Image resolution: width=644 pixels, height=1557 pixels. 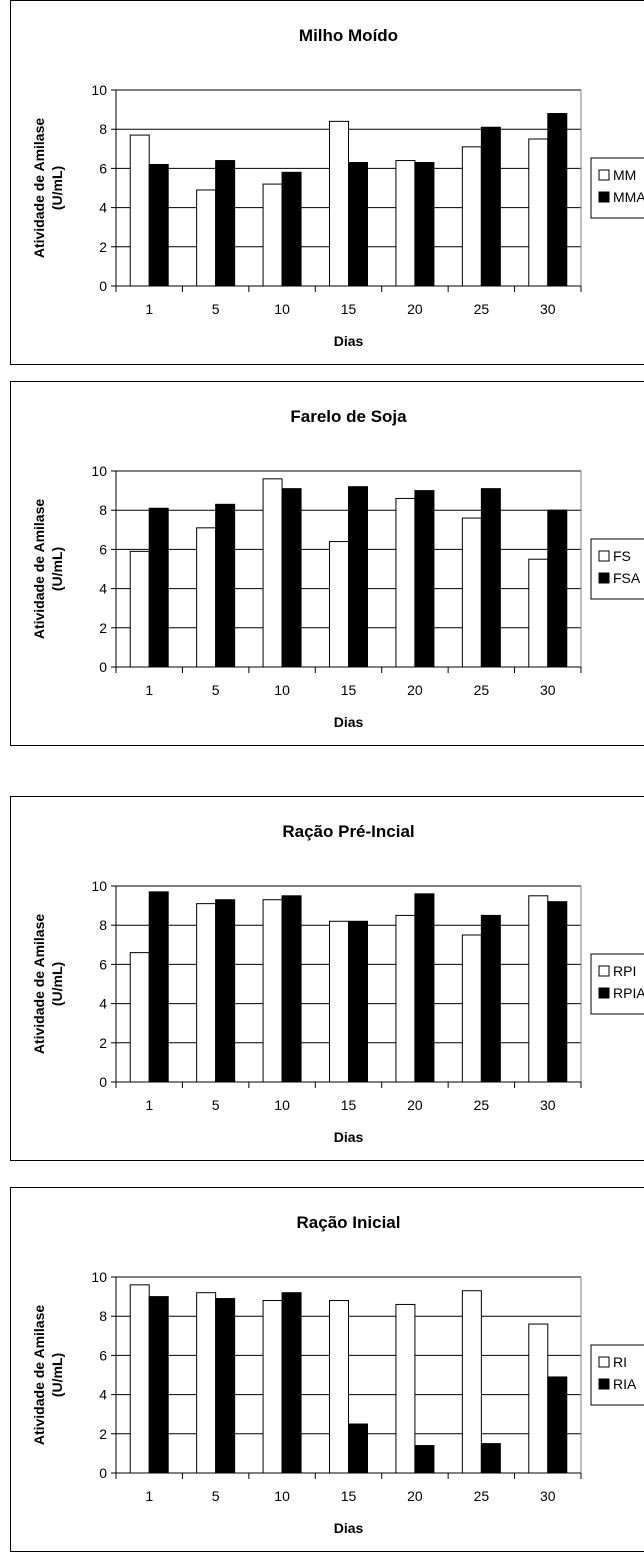 What do you see at coordinates (624, 971) in the screenshot?
I see `legend-label: RPI` at bounding box center [624, 971].